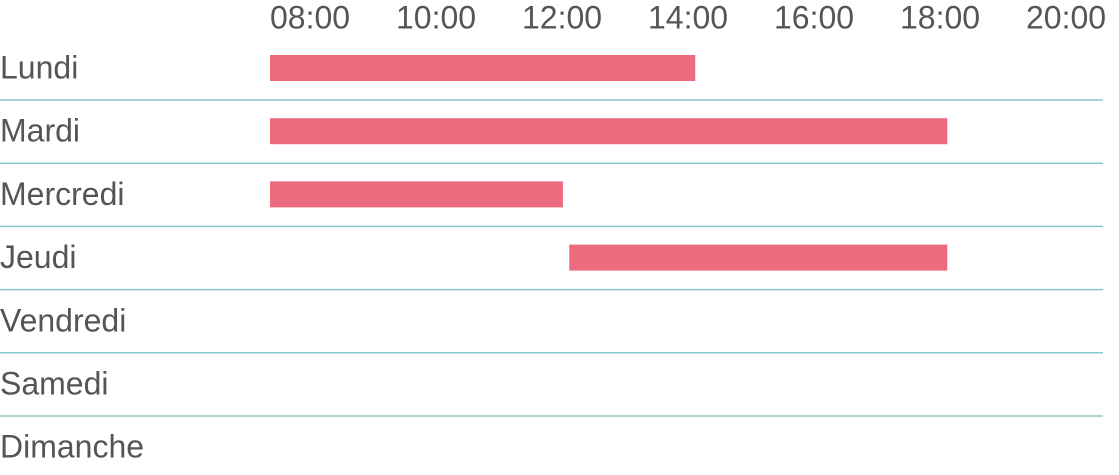  I want to click on row-label: Vendredi, so click(63, 320).